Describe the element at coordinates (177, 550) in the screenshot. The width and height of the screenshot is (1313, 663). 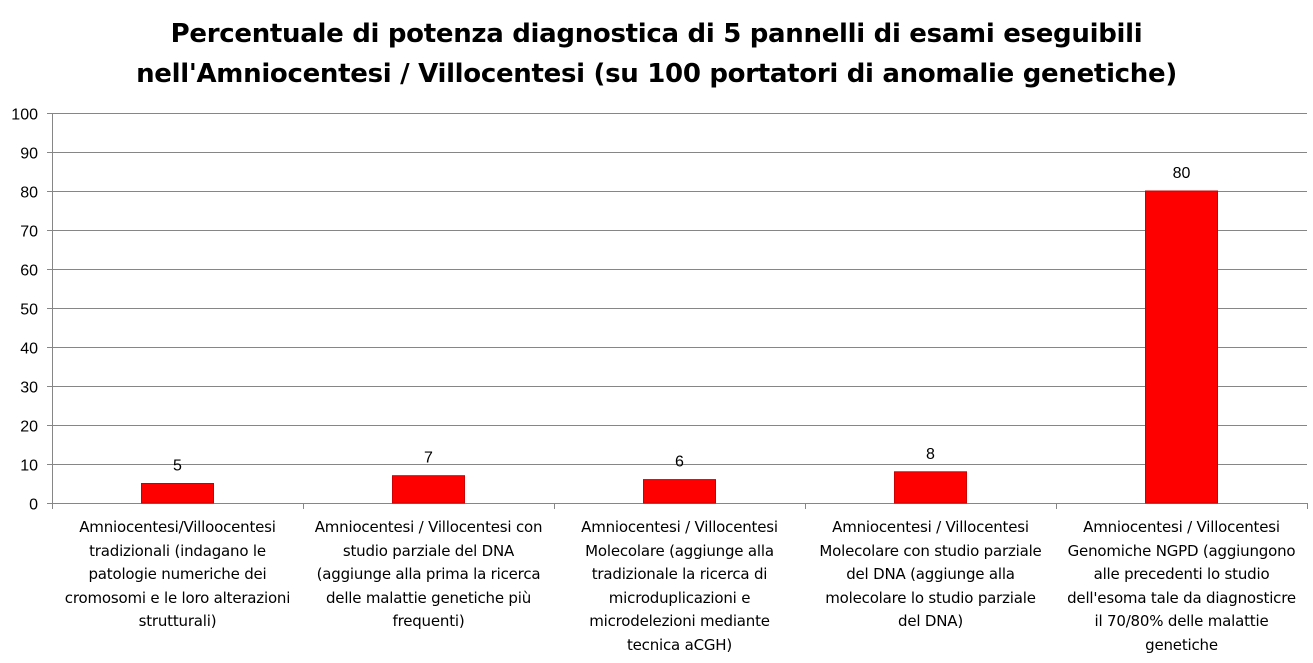
I see `x-category-label-line: tradizionali (indagano le` at that location.